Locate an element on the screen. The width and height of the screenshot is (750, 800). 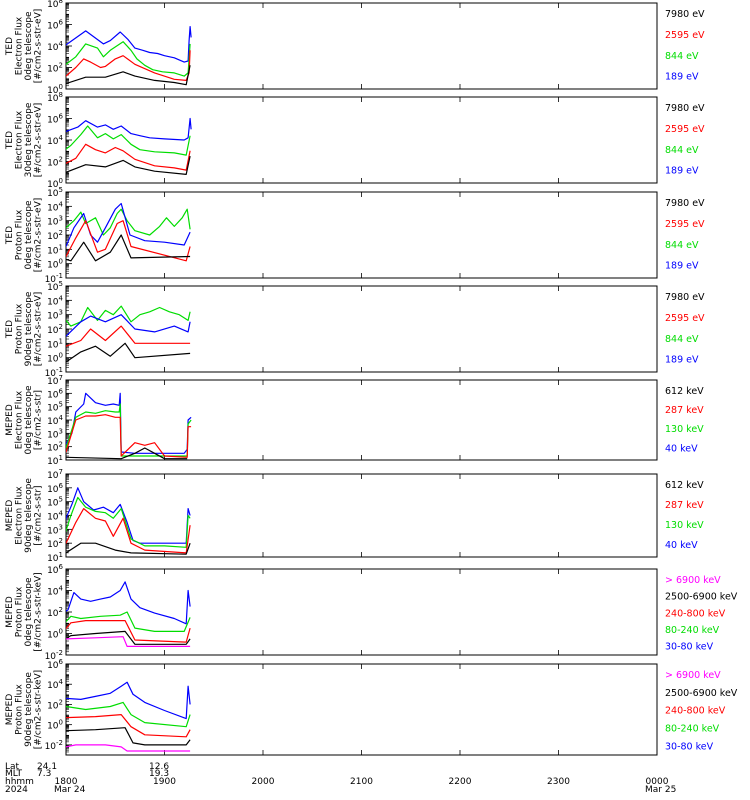
footer-row-label: 2024 is located at coordinates (16, 790).